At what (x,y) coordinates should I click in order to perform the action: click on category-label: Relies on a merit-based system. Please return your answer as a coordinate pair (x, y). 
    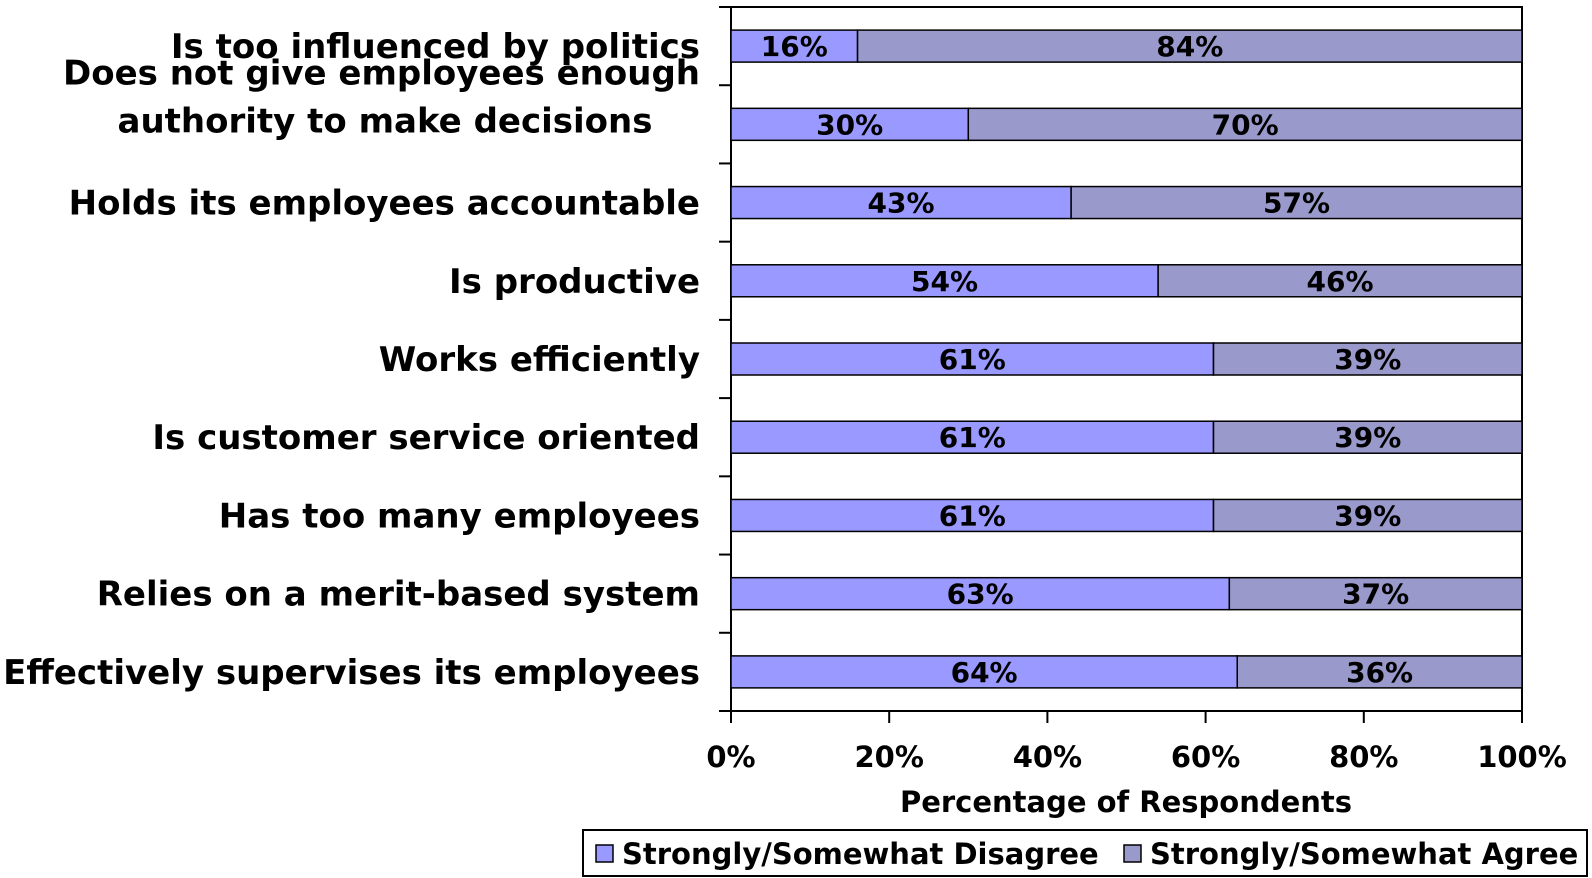
    Looking at the image, I should click on (398, 595).